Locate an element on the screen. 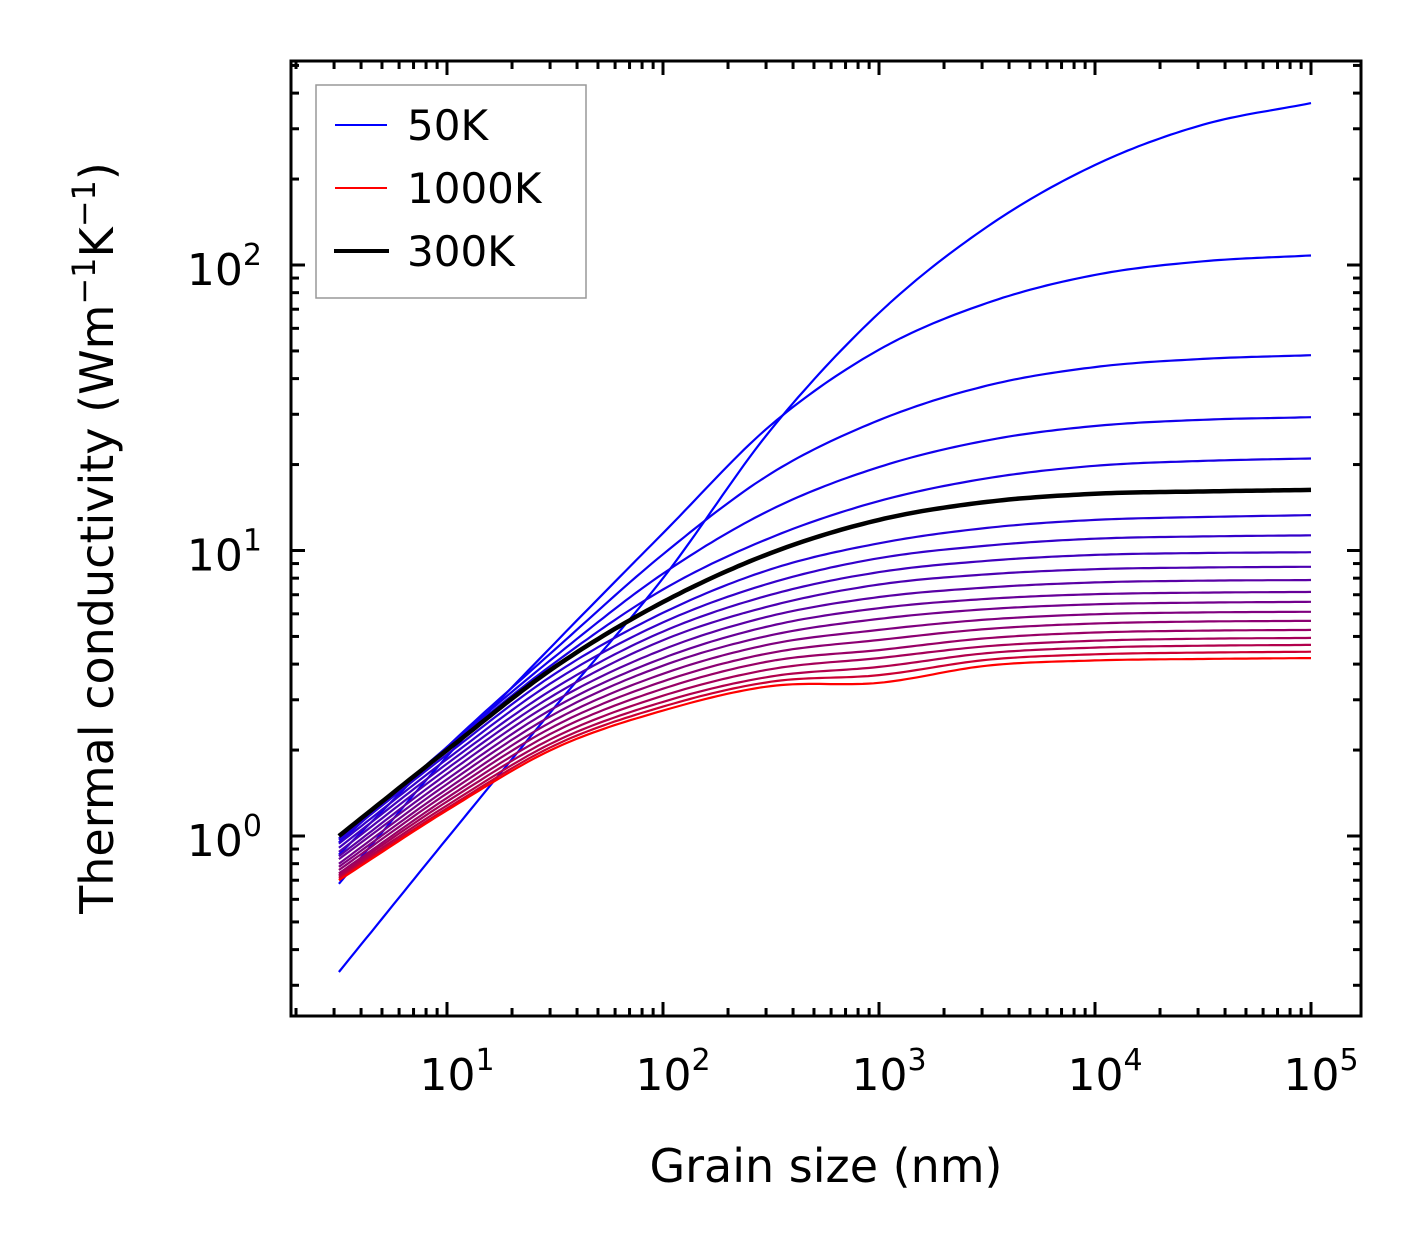 The image size is (1421, 1254). legend: 50K 1000K 300K is located at coordinates (451, 191).